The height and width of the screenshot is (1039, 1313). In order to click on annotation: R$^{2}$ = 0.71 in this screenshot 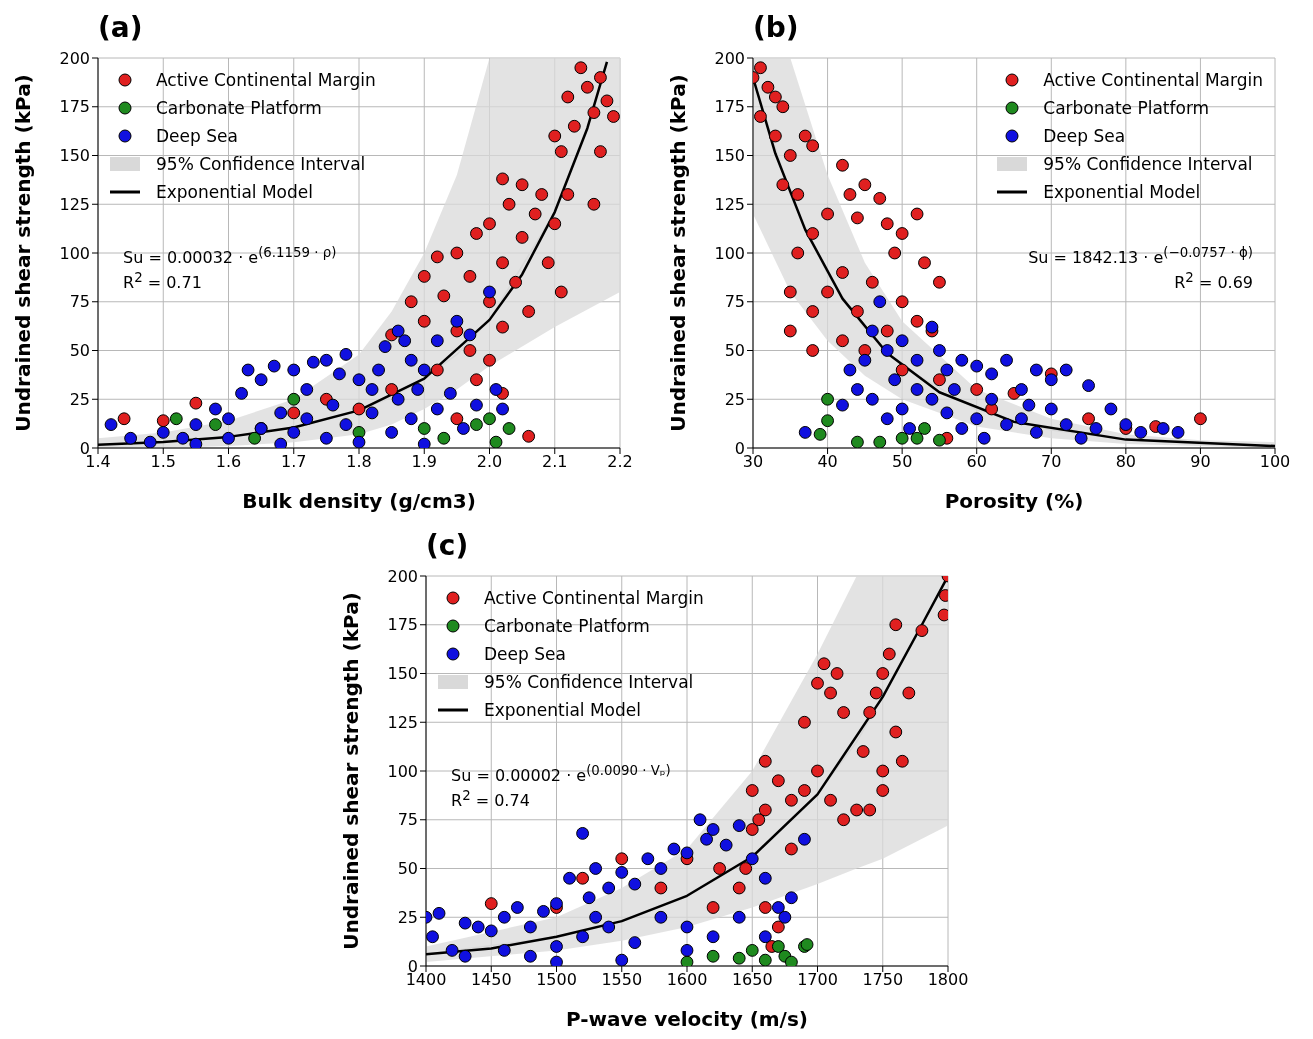, I will do `click(163, 281)`.